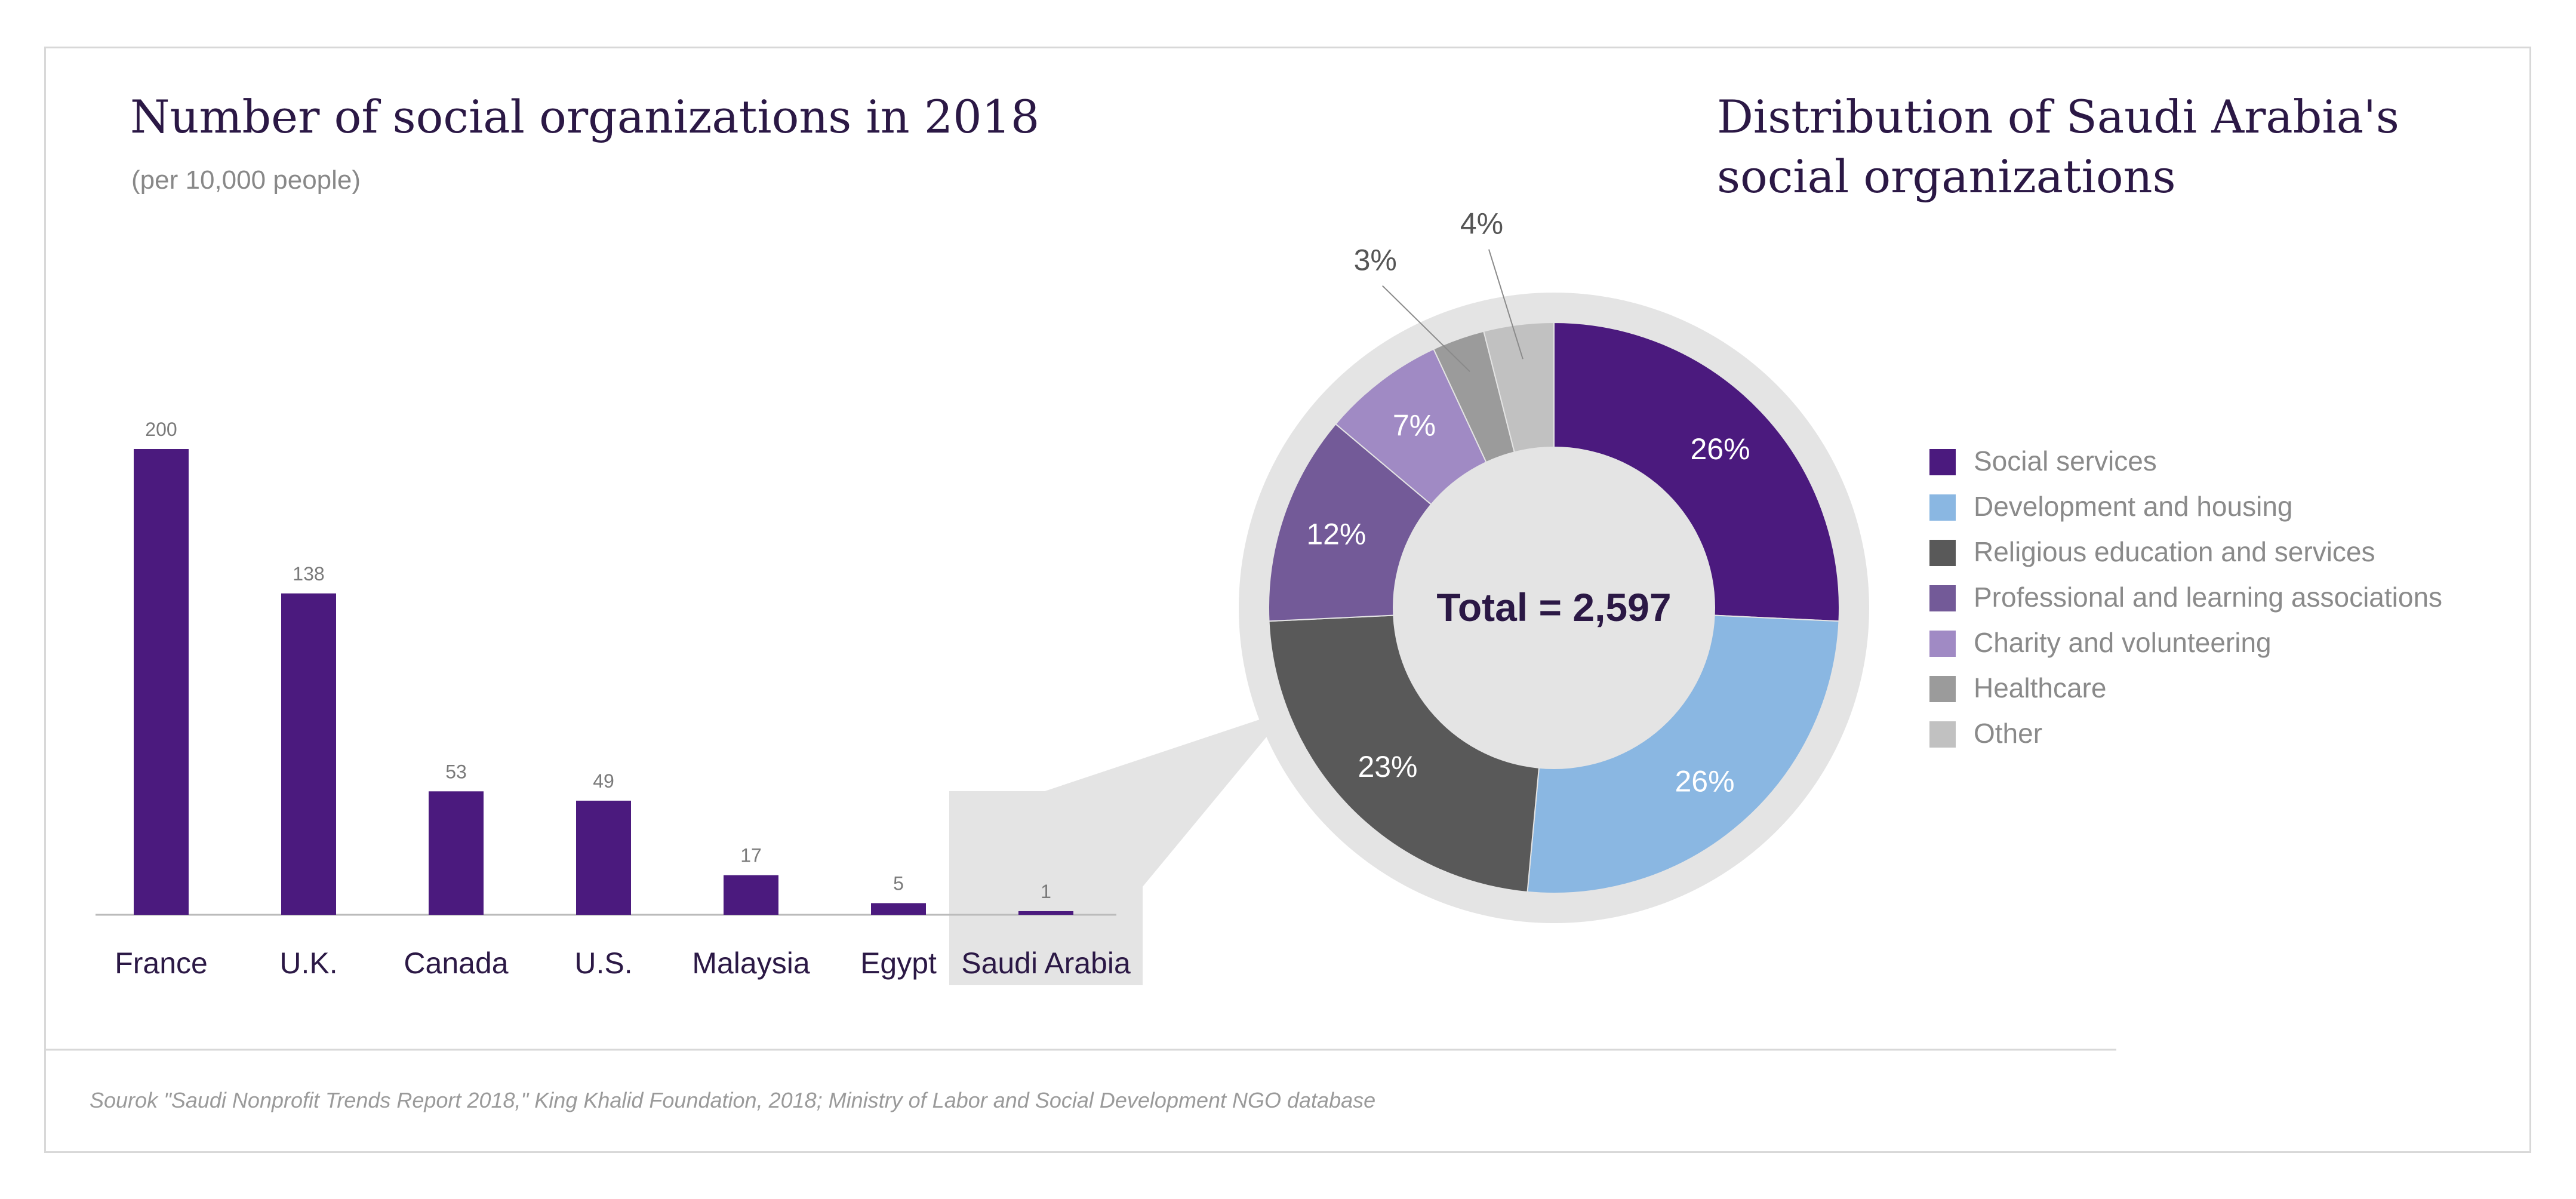  Describe the element at coordinates (2123, 642) in the screenshot. I see `legend-label-charity-and-volunteering: Charity and volunteering` at that location.